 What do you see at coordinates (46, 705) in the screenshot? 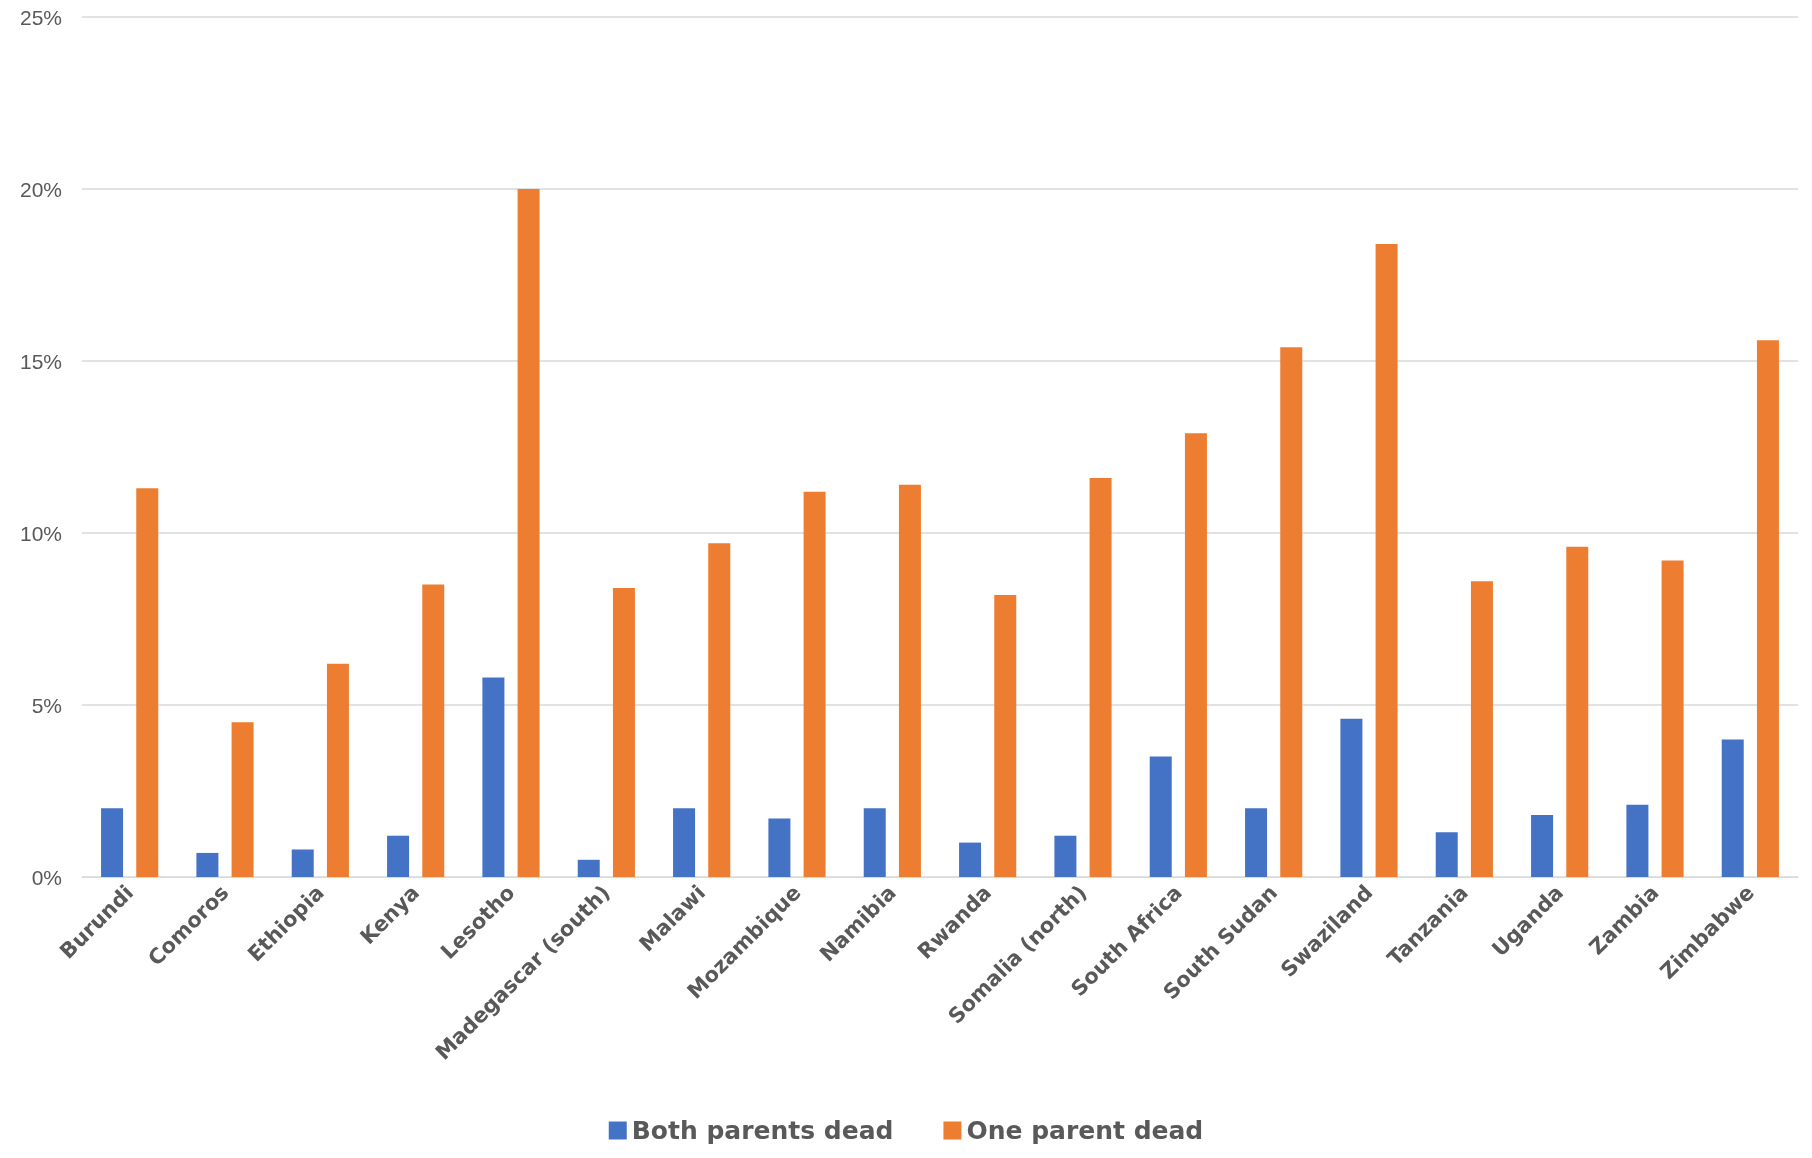
I see `y-tick-label: 5%` at bounding box center [46, 705].